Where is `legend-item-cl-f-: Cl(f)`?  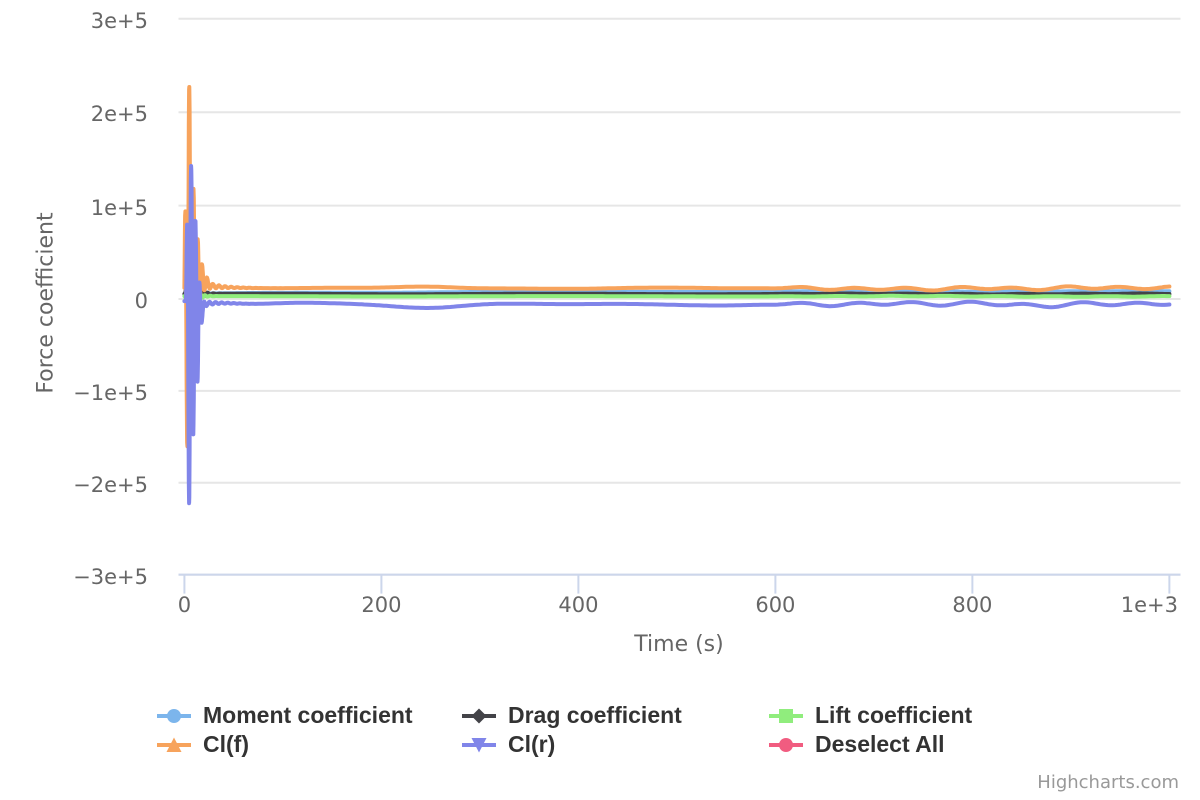
legend-item-cl-f-: Cl(f) is located at coordinates (203, 744).